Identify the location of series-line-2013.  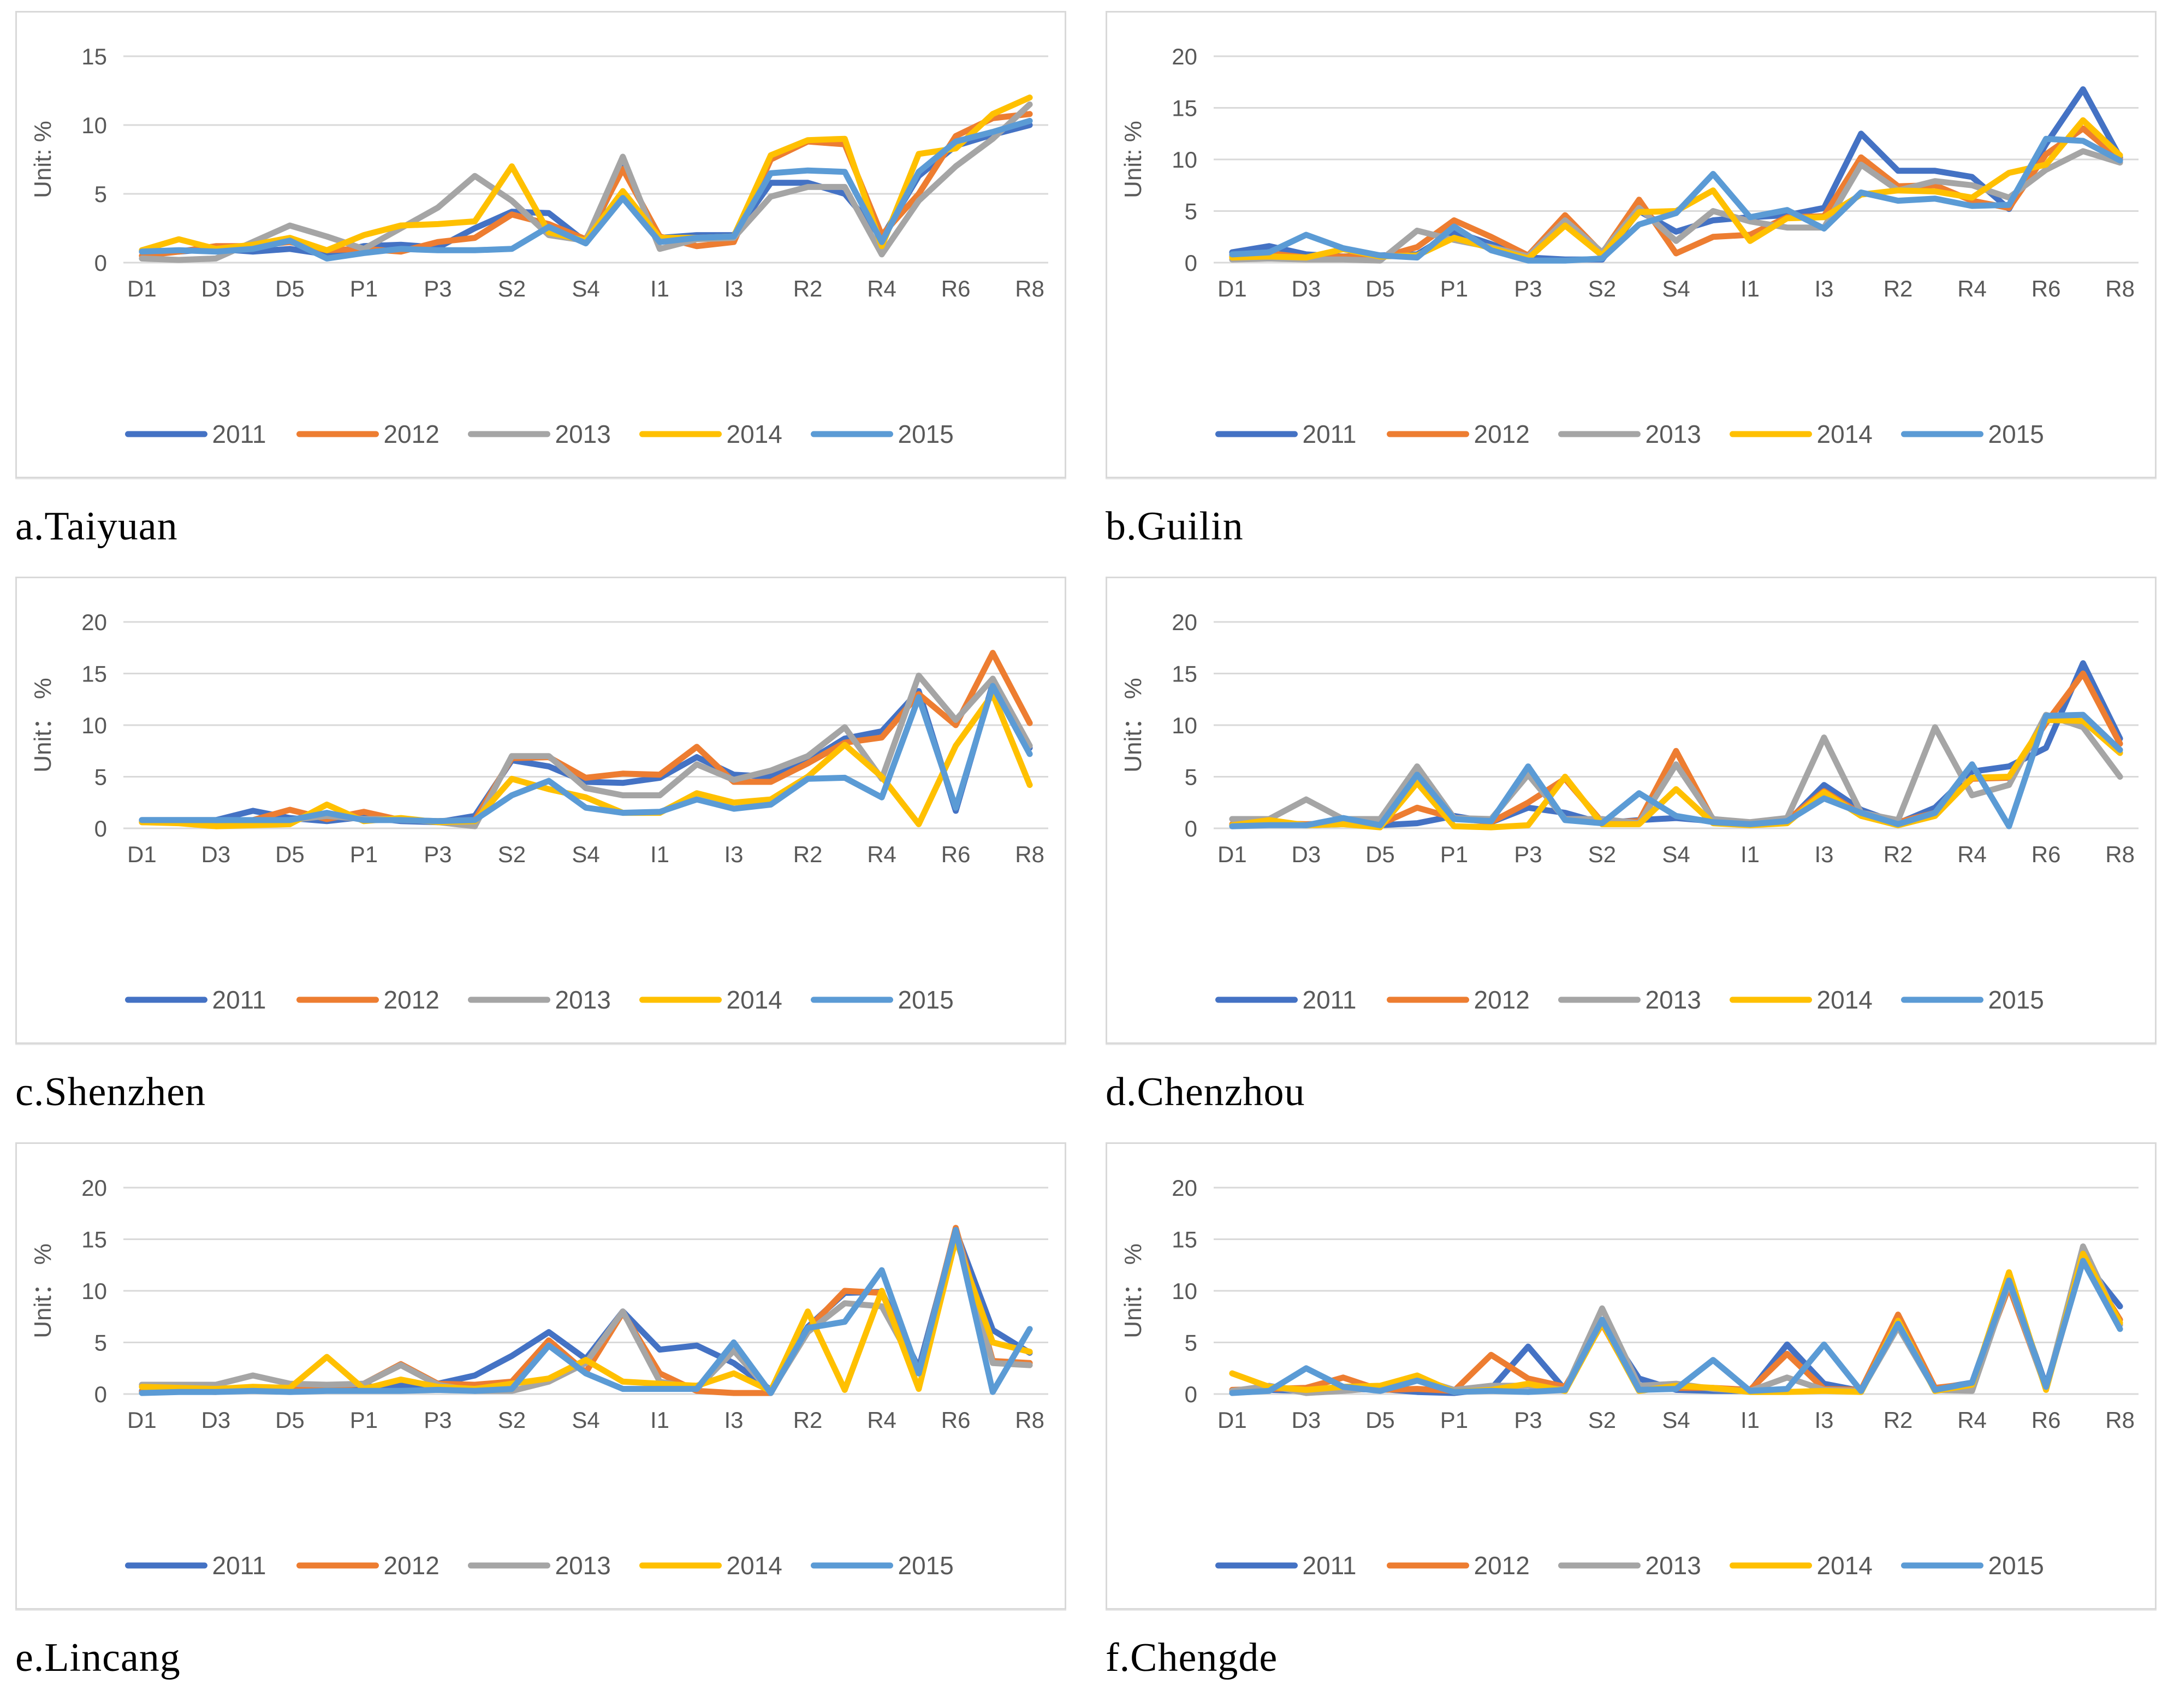
(1676, 769).